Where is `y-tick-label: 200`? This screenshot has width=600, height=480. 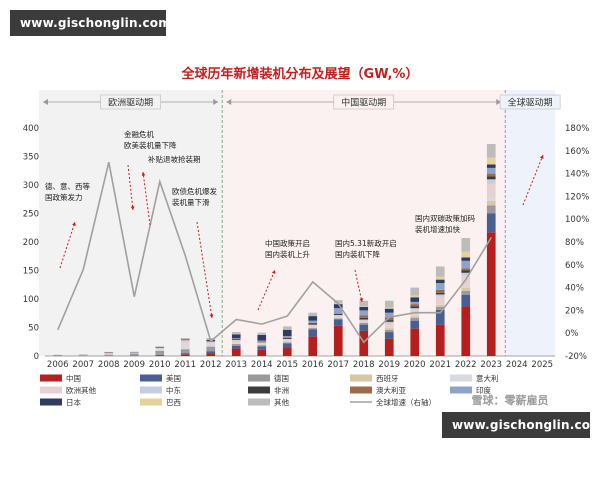
y-tick-label: 200 is located at coordinates (31, 243).